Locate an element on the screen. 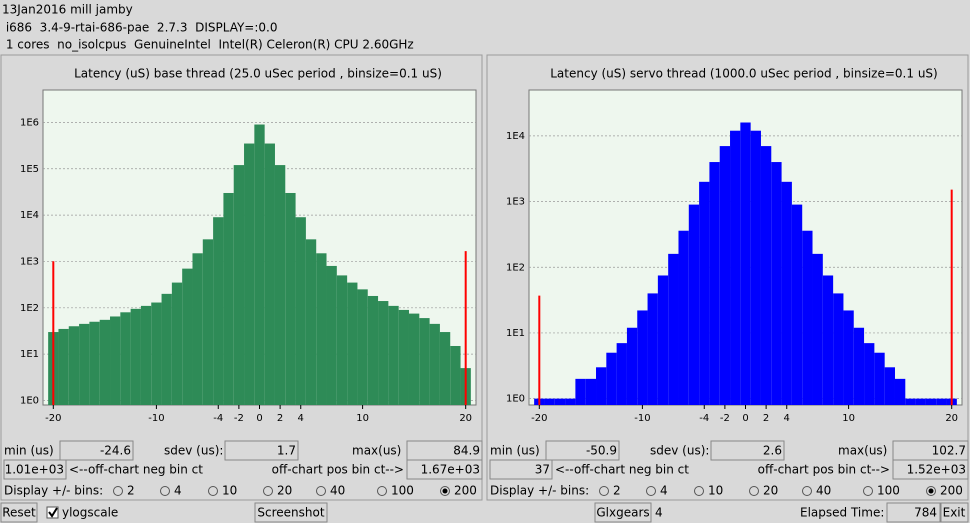 This screenshot has width=970, height=523. screenshot-button is located at coordinates (291, 512).